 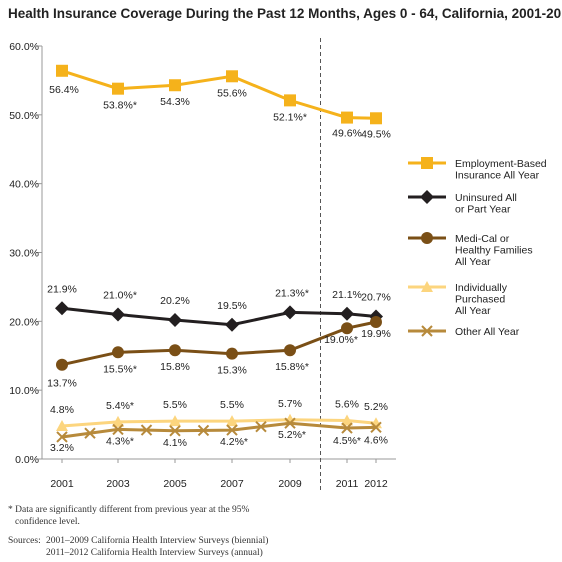 What do you see at coordinates (219, 353) in the screenshot?
I see `series-circle: 13.7% 15.5%* 15.8% 15.3% 15.8%* 19.0%*19.9%` at bounding box center [219, 353].